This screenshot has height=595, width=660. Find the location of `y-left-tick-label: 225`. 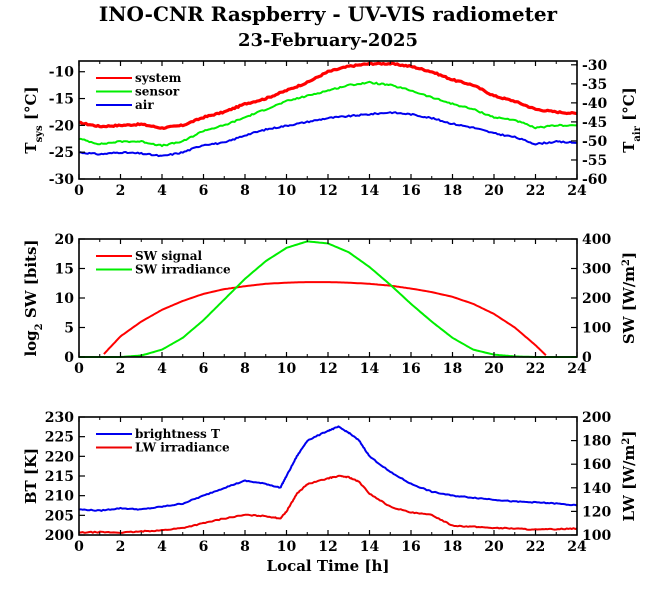

y-left-tick-label: 225 is located at coordinates (59, 438).